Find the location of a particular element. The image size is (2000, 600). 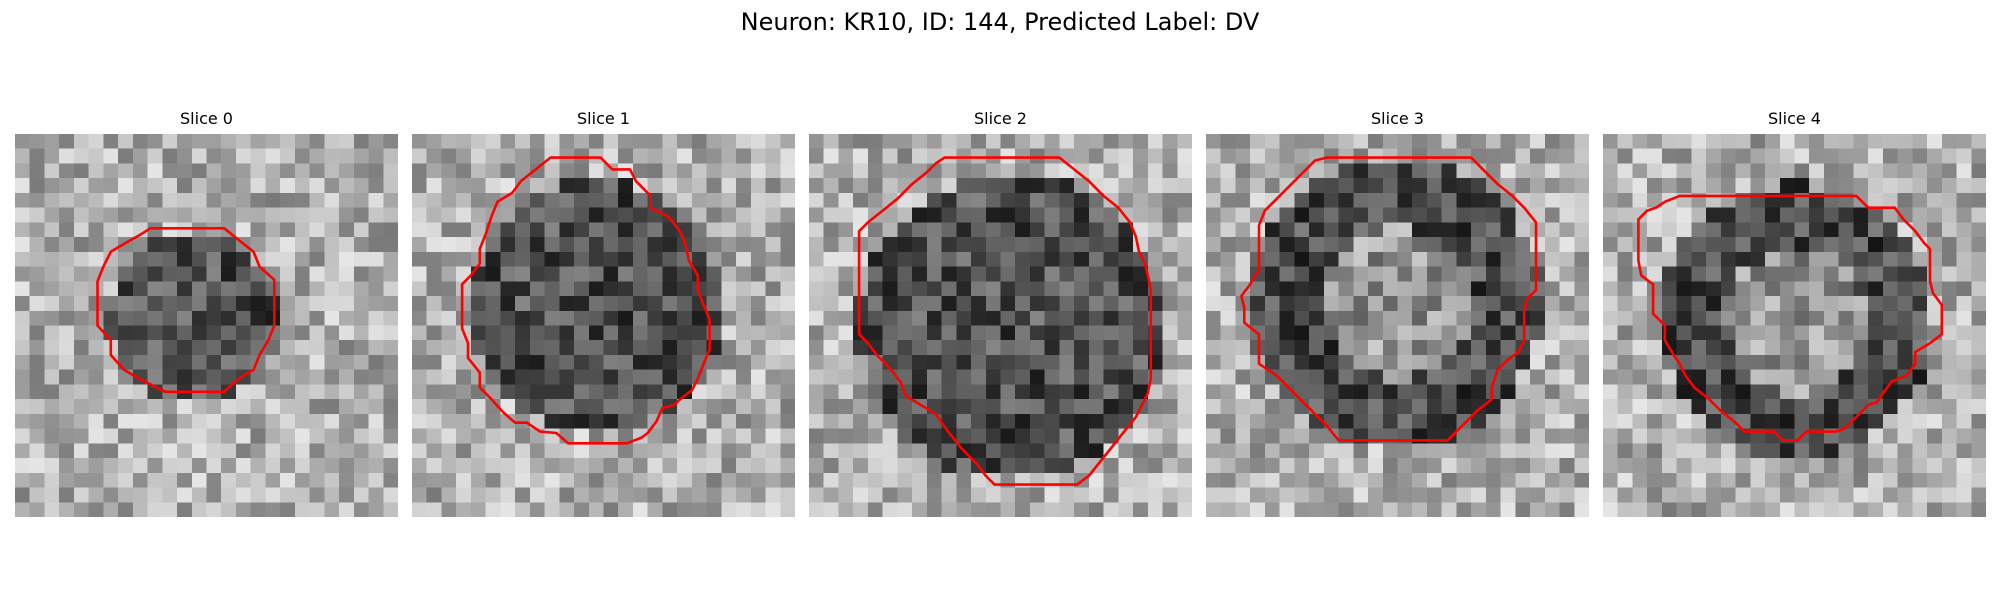

panel-title: Slice 0 is located at coordinates (206, 118).